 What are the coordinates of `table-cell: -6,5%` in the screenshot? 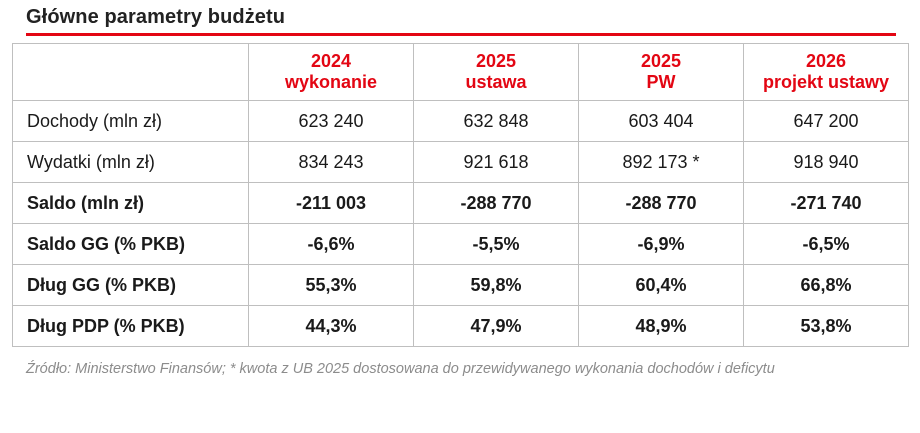 It's located at (826, 244).